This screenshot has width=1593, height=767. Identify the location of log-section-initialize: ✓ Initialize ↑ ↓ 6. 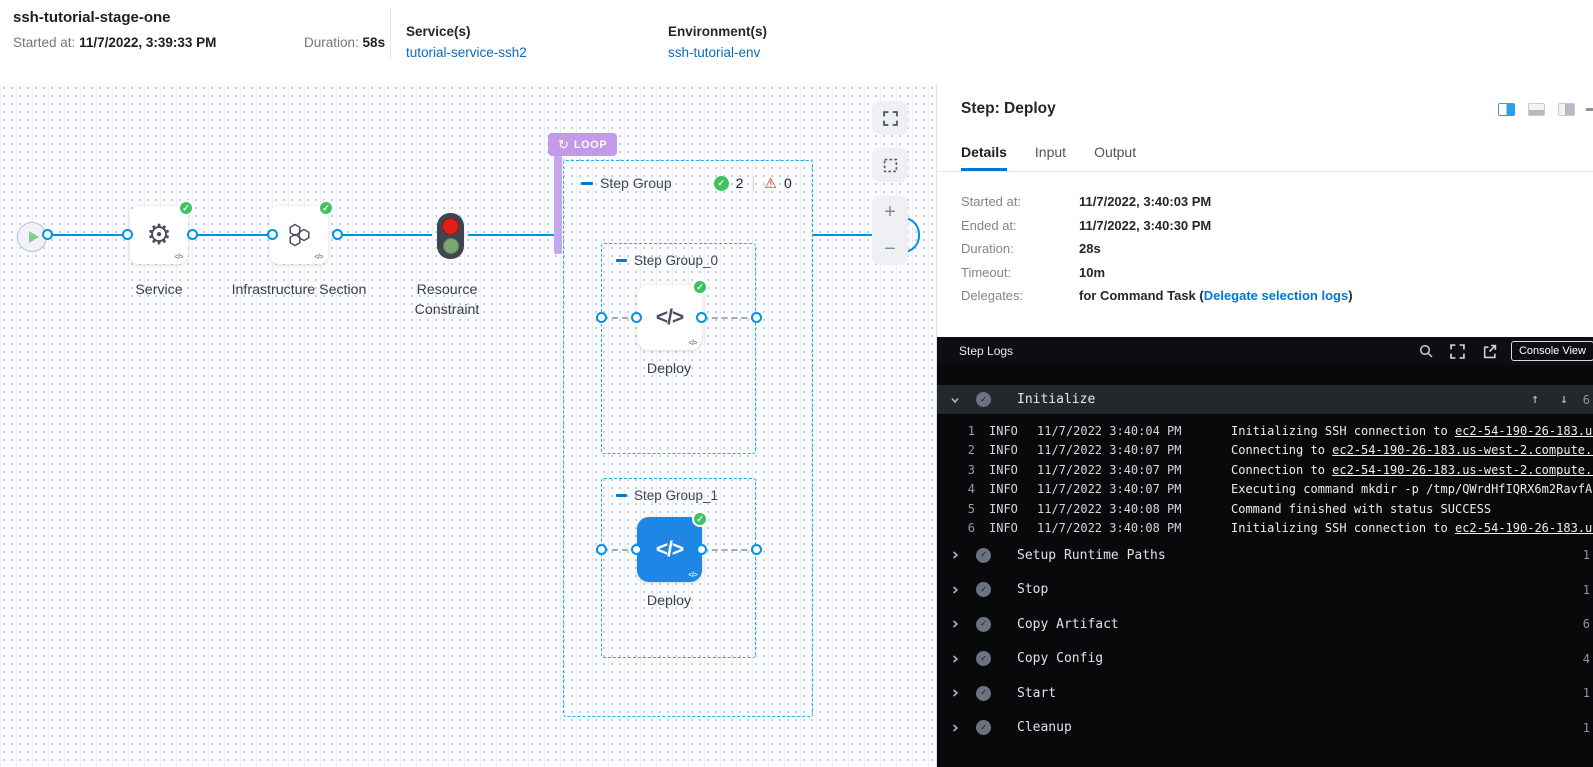
(1265, 399).